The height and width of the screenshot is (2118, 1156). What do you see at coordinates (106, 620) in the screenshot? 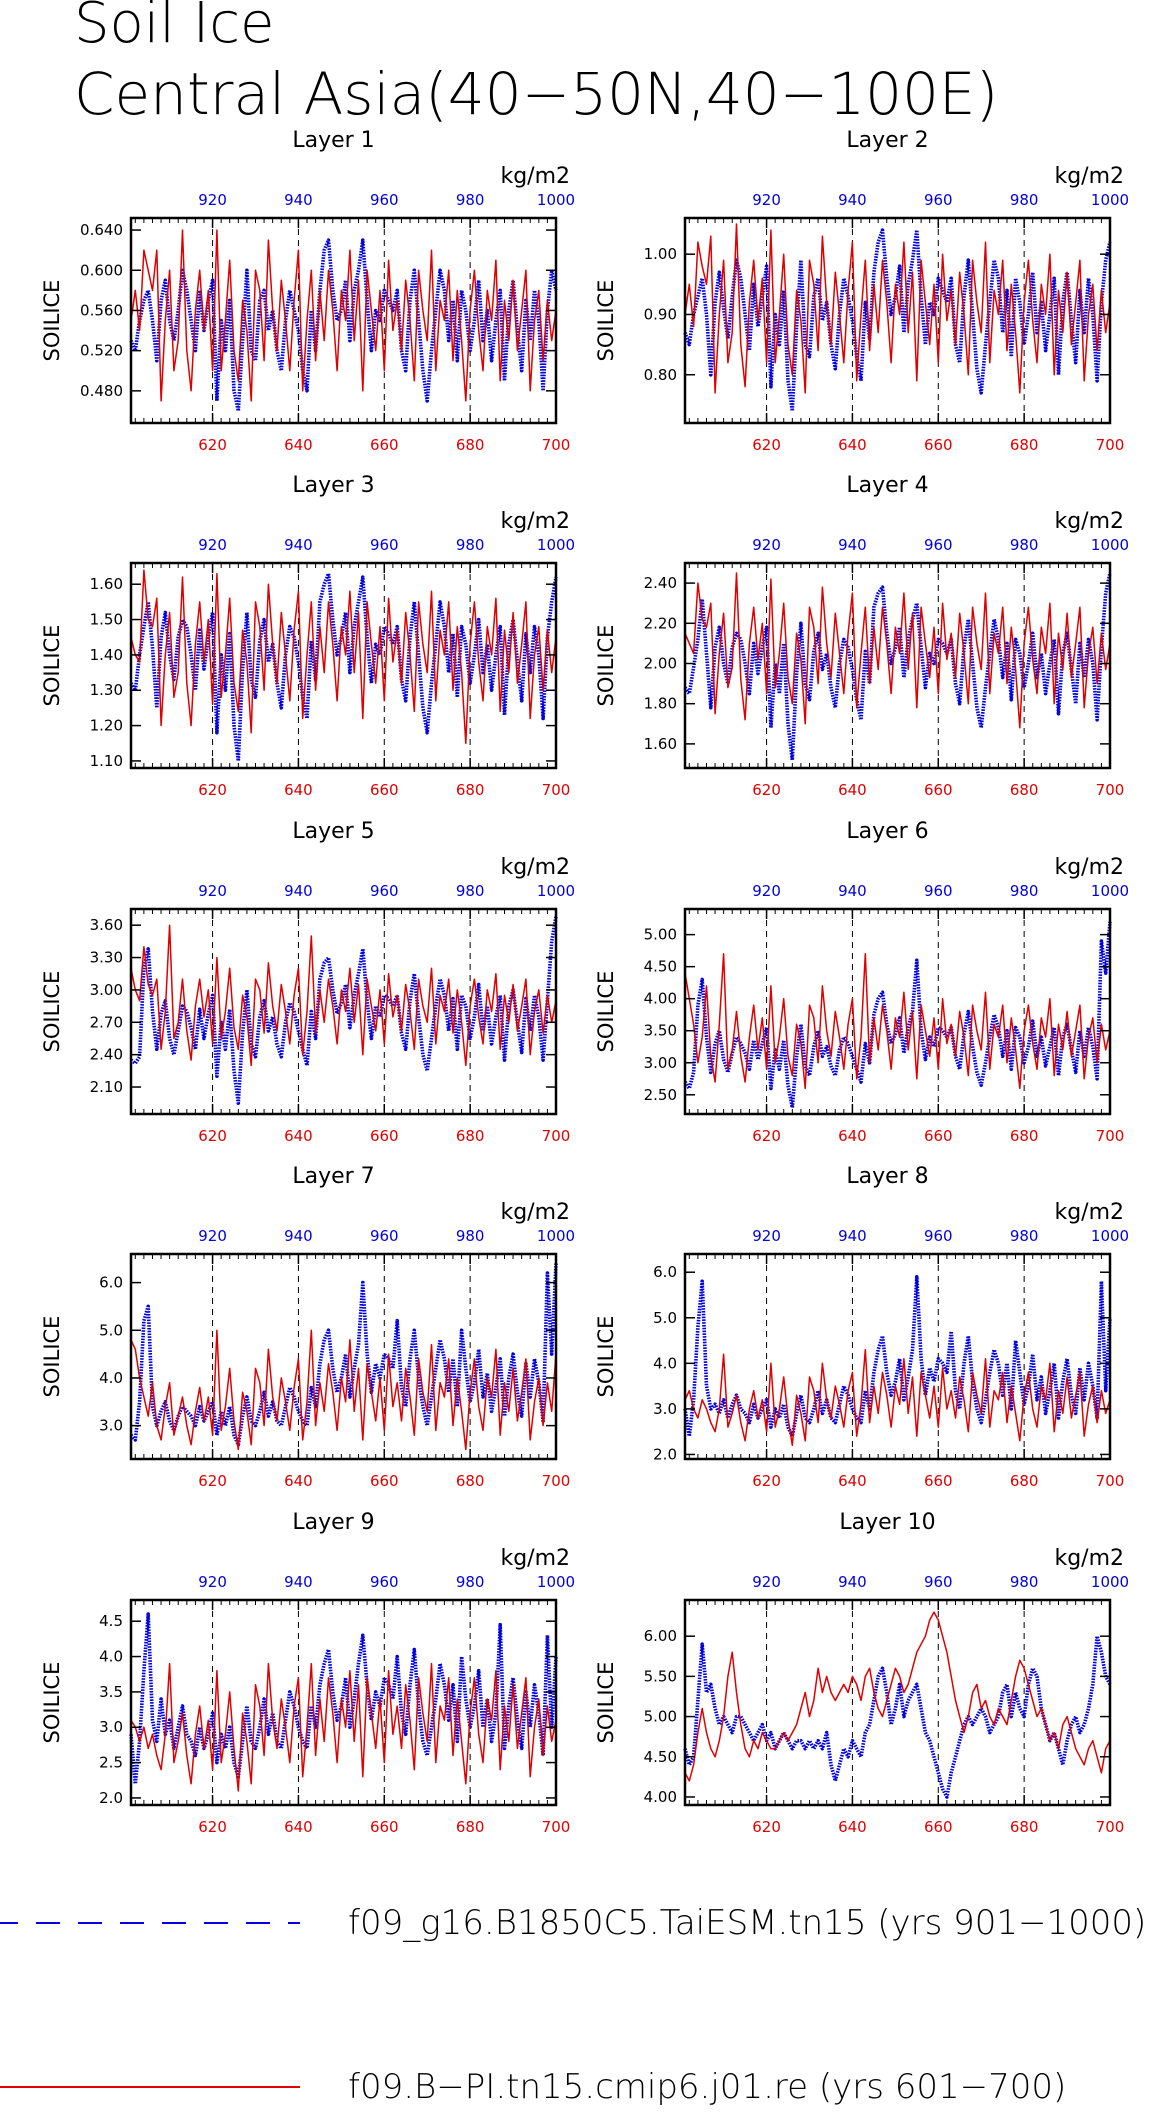
I see `y-tick-label: 1.50` at bounding box center [106, 620].